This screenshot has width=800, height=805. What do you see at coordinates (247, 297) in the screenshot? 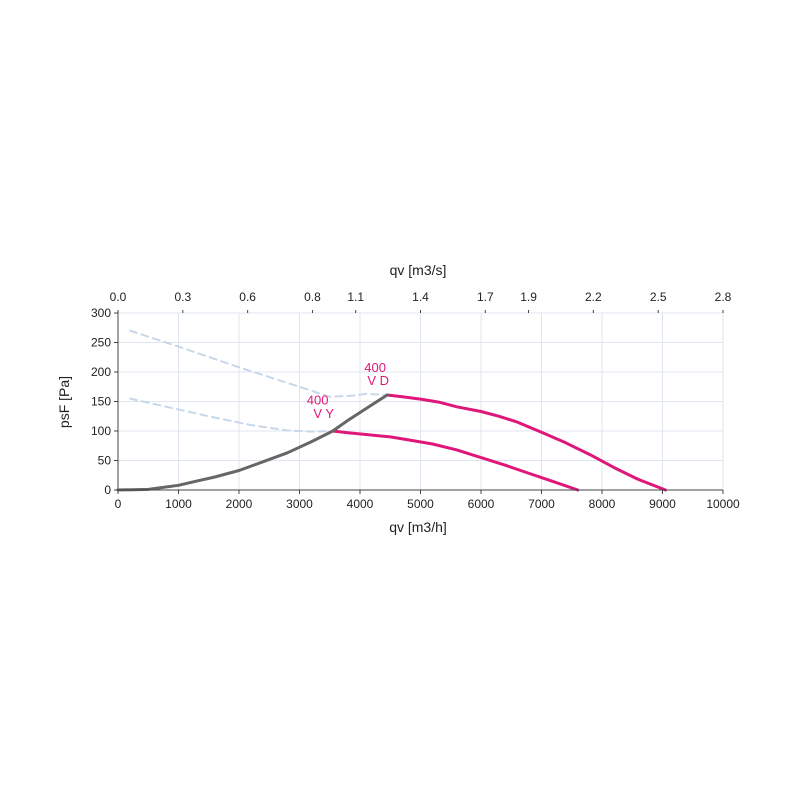
I see `x2-tick-label-2: 0.6` at bounding box center [247, 297].